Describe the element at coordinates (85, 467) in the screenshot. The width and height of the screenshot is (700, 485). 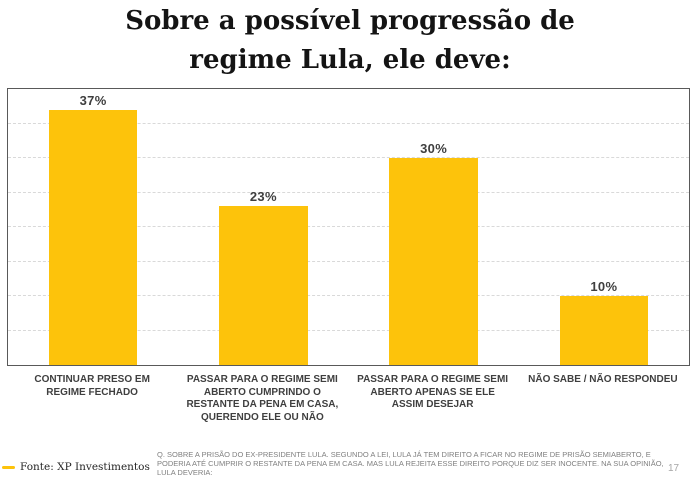
I see `source-label: Fonte: XP Investimentos` at that location.